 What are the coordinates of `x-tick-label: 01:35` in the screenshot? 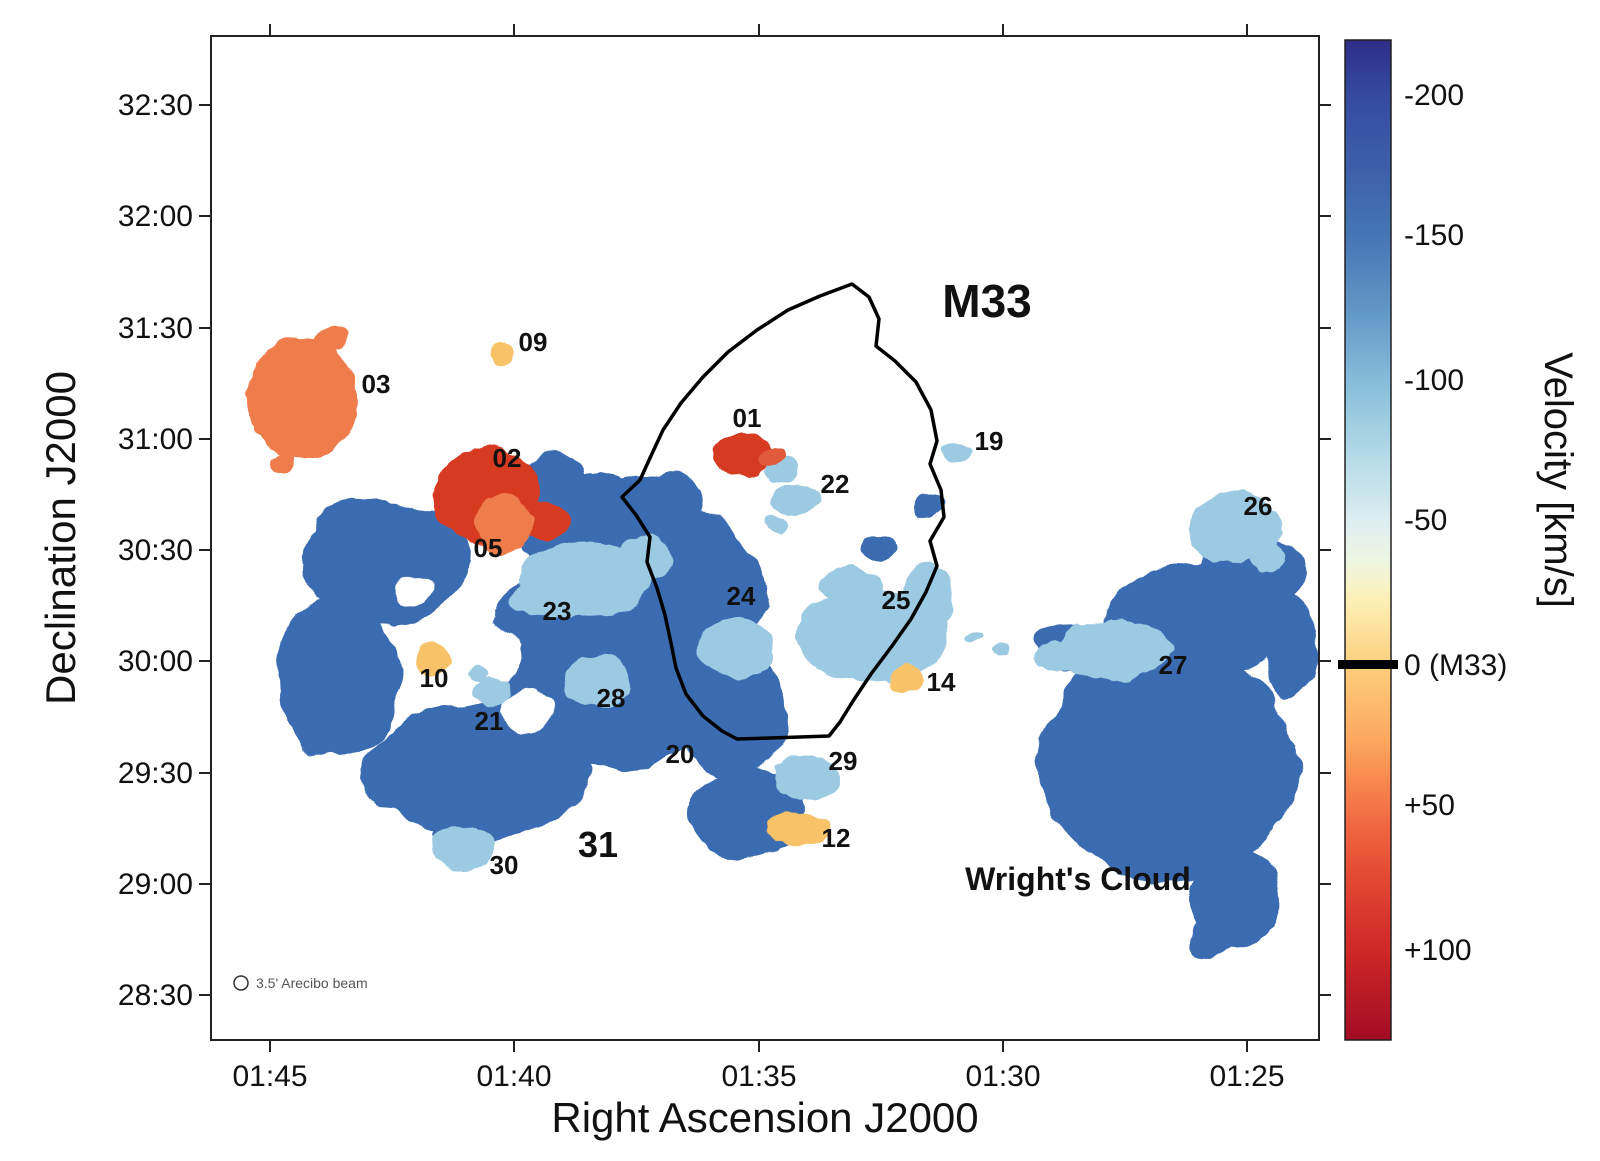 It's located at (758, 1076).